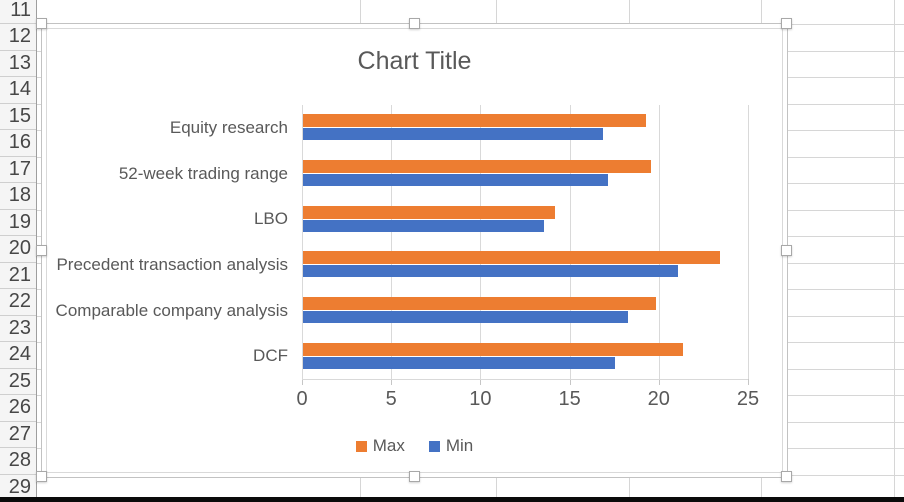 This screenshot has width=904, height=502. I want to click on category-axis-line, so click(525, 379).